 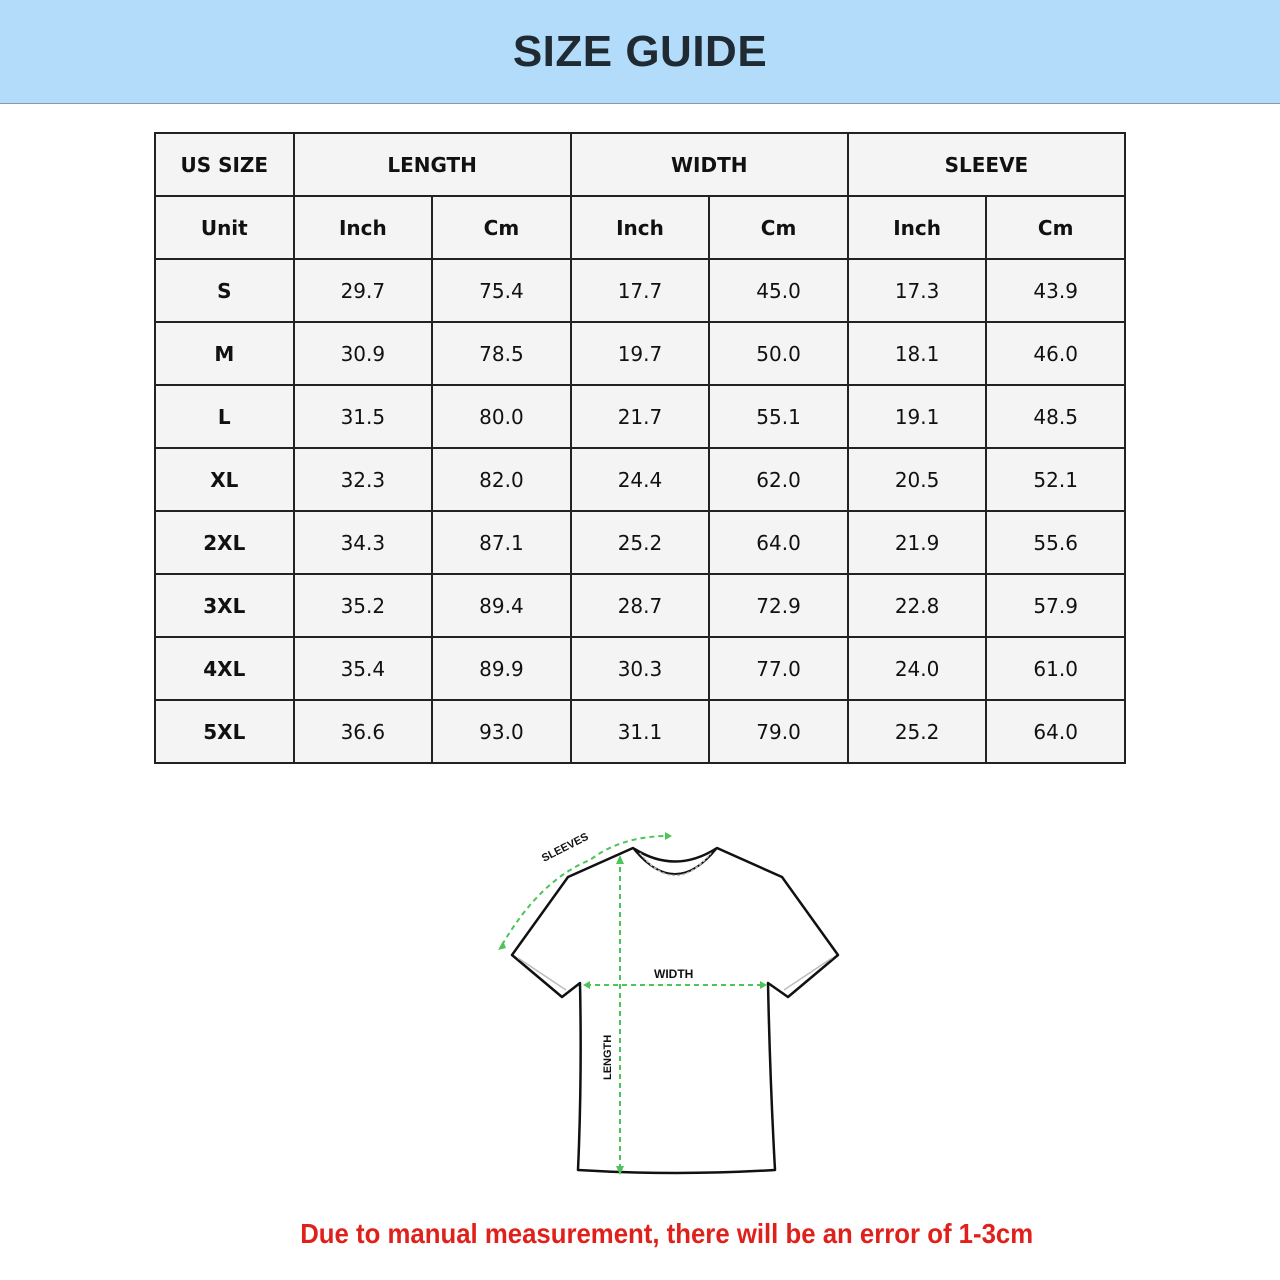 I want to click on value-cell: 57.9, so click(x=1055, y=605).